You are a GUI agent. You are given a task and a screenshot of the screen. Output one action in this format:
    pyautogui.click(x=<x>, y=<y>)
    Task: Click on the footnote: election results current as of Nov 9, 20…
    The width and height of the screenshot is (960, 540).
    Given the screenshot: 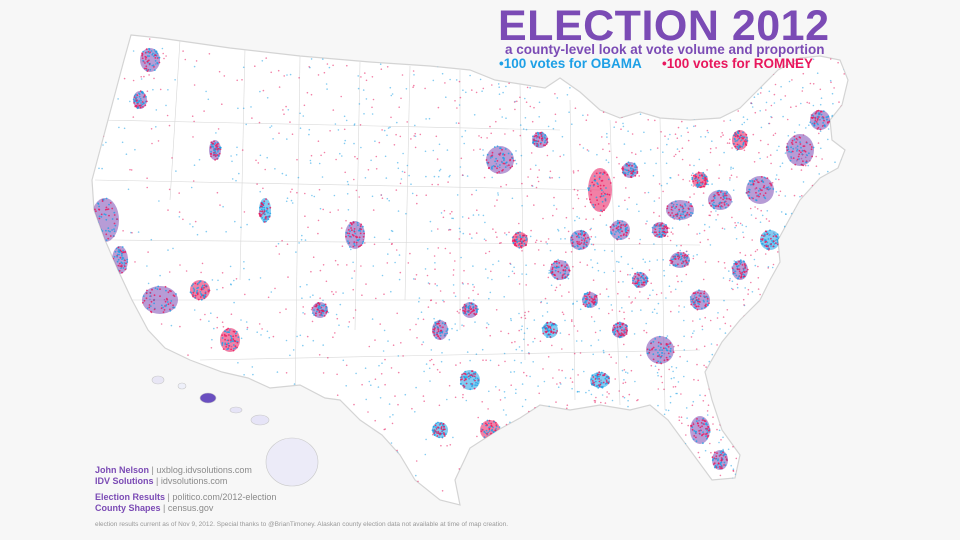 What is the action you would take?
    pyautogui.click(x=302, y=524)
    